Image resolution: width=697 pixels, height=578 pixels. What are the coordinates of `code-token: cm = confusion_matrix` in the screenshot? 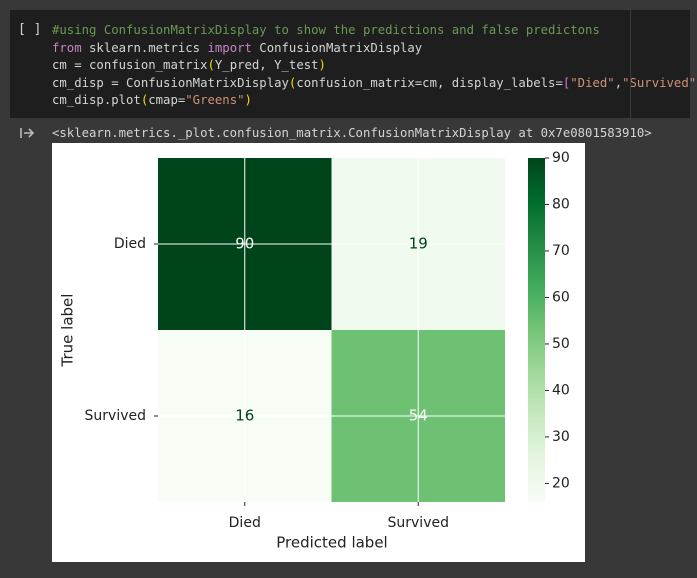 It's located at (130, 65).